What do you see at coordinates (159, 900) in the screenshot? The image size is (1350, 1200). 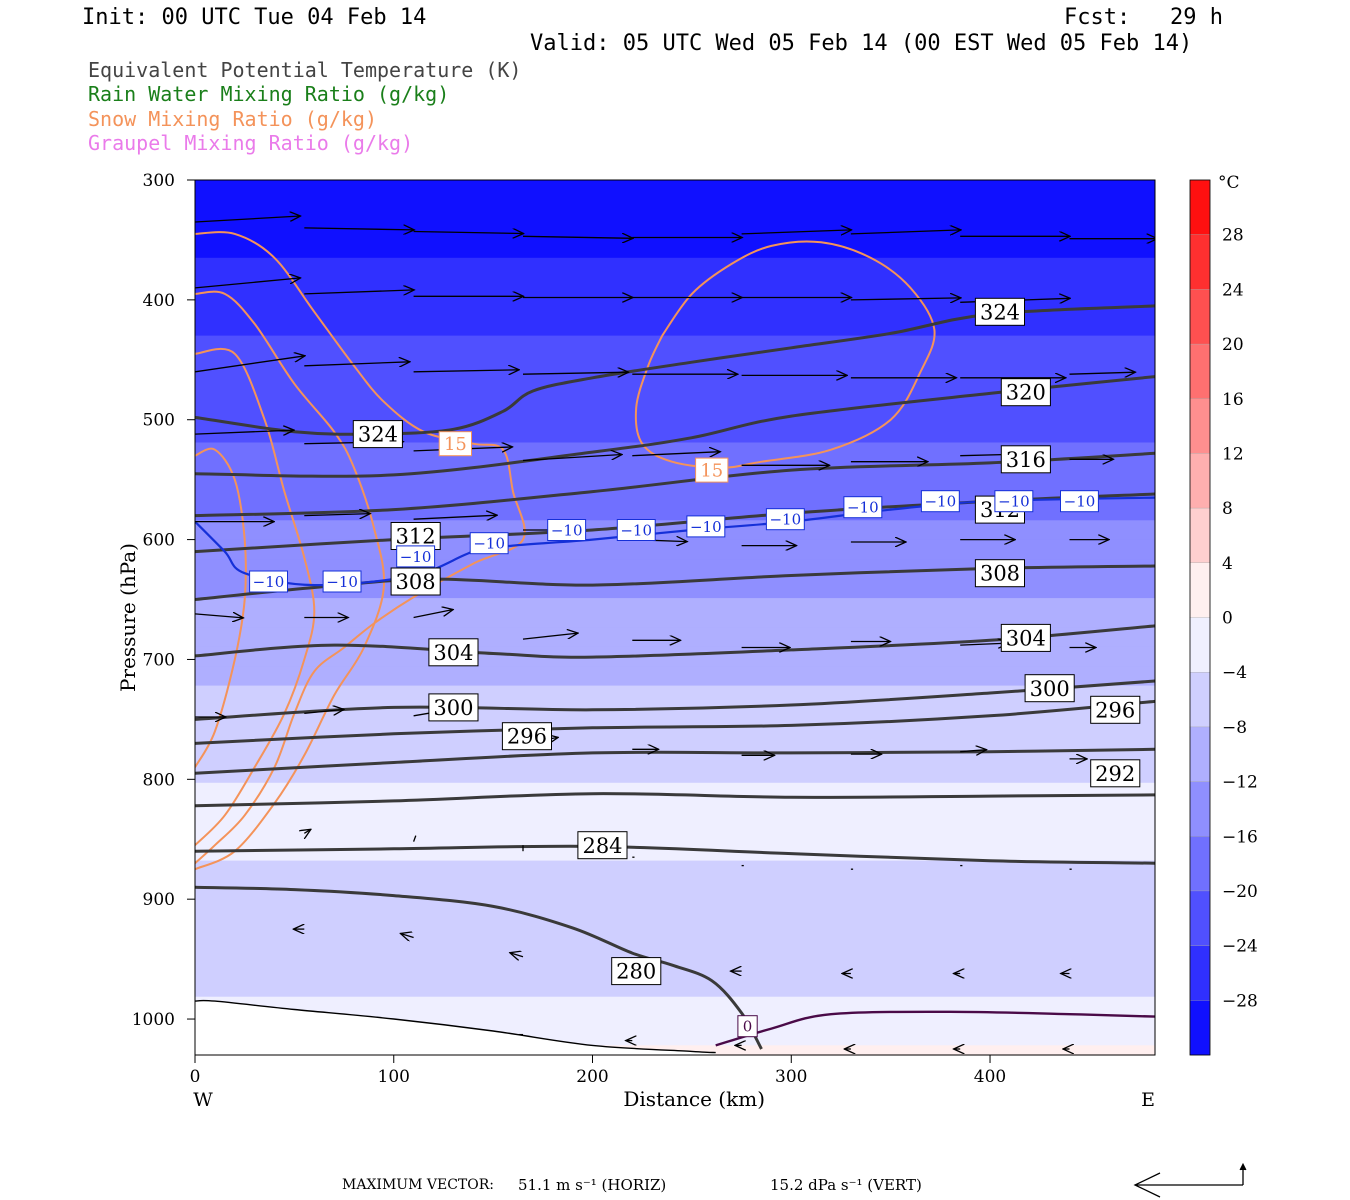 I see `y-tick-label: 900` at bounding box center [159, 900].